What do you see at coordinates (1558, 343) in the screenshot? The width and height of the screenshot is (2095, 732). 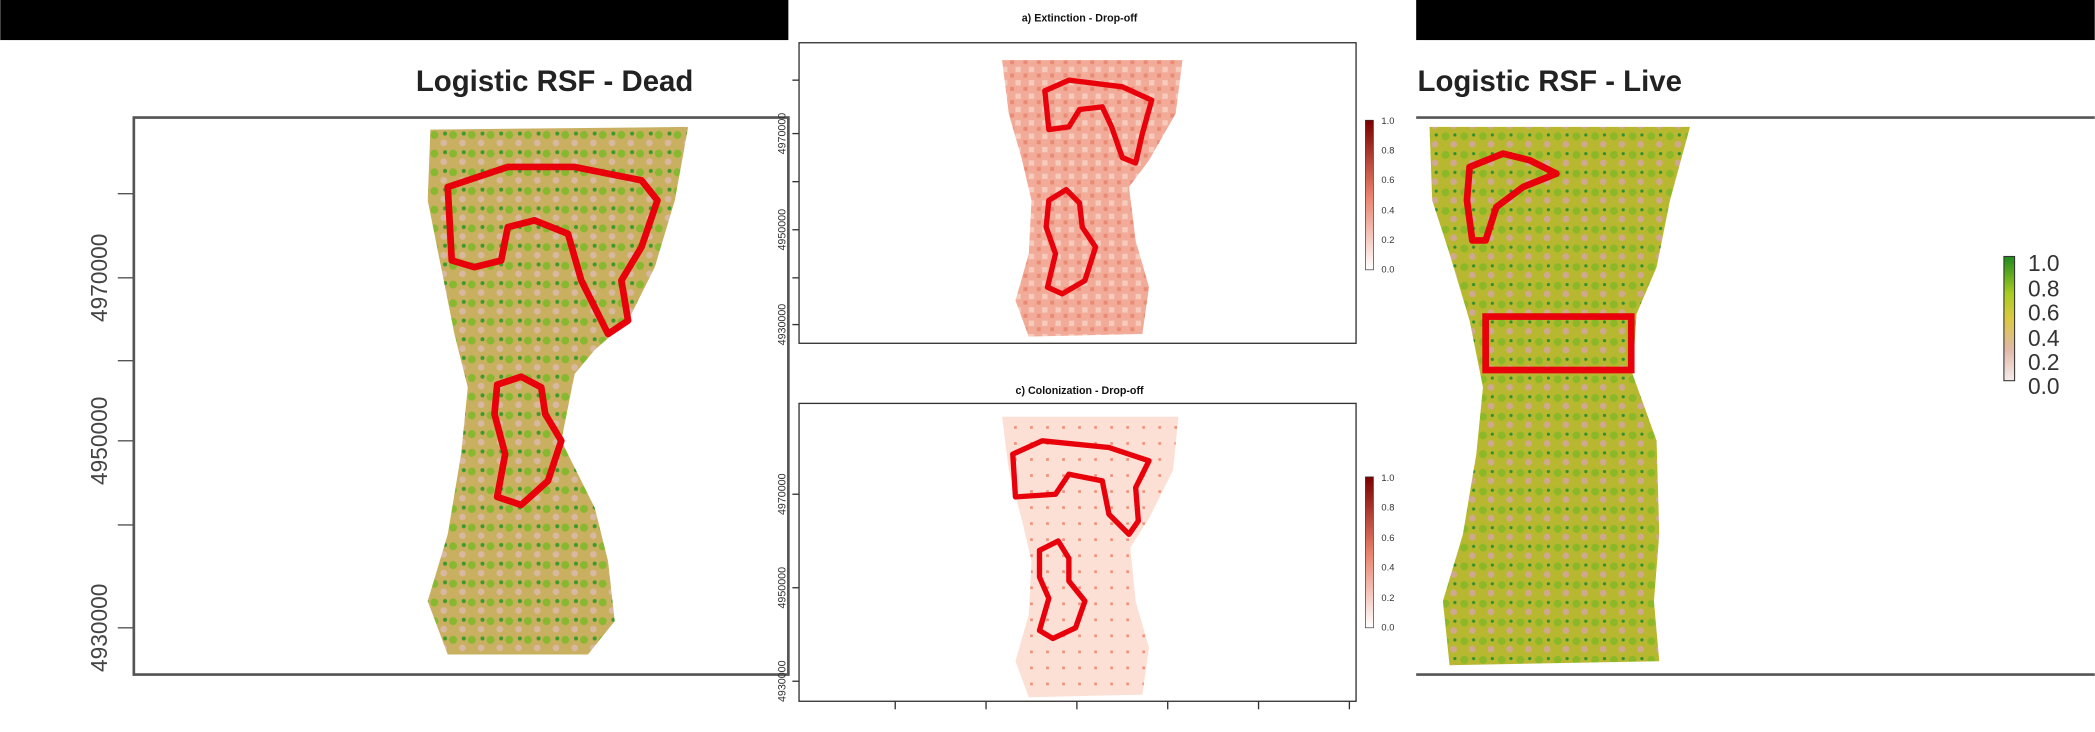 I see `outline-box` at bounding box center [1558, 343].